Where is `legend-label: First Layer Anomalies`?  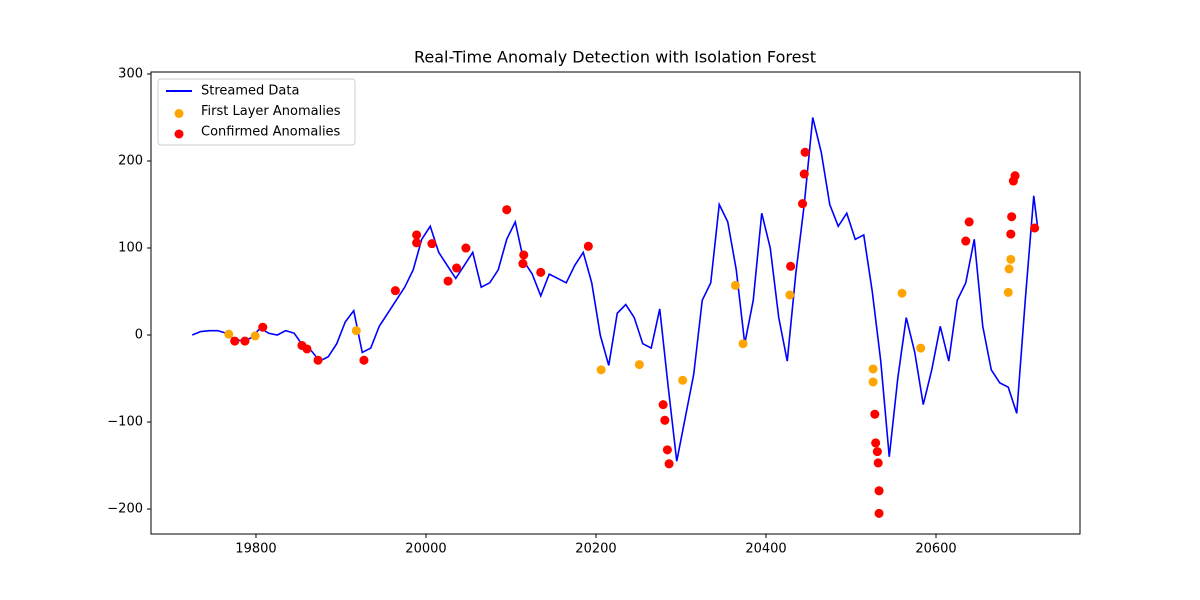 legend-label: First Layer Anomalies is located at coordinates (271, 111).